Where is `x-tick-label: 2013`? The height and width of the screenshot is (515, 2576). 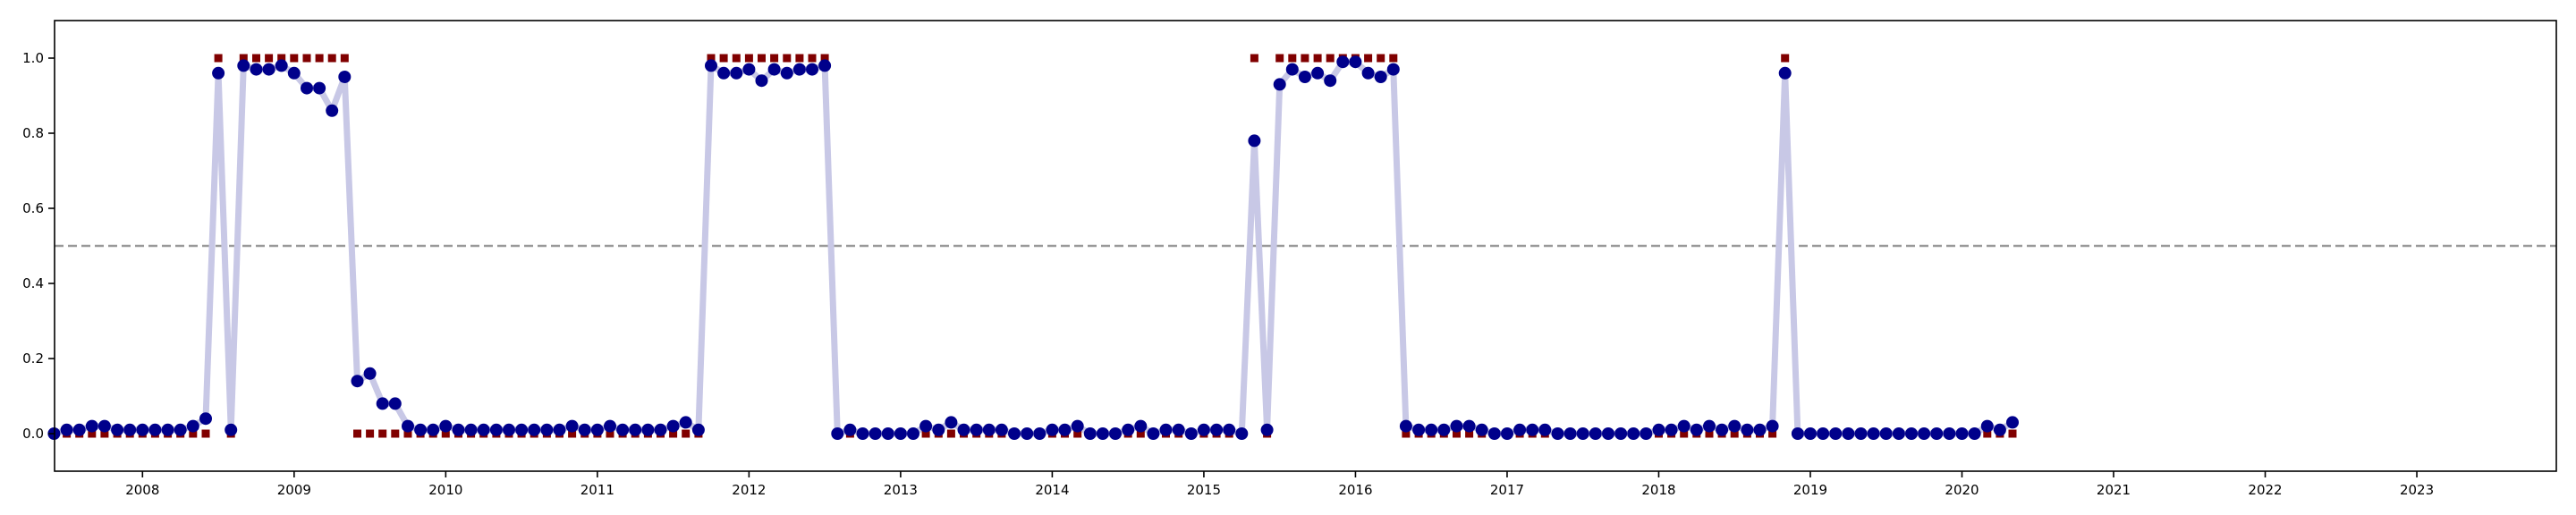
x-tick-label: 2013 is located at coordinates (901, 490).